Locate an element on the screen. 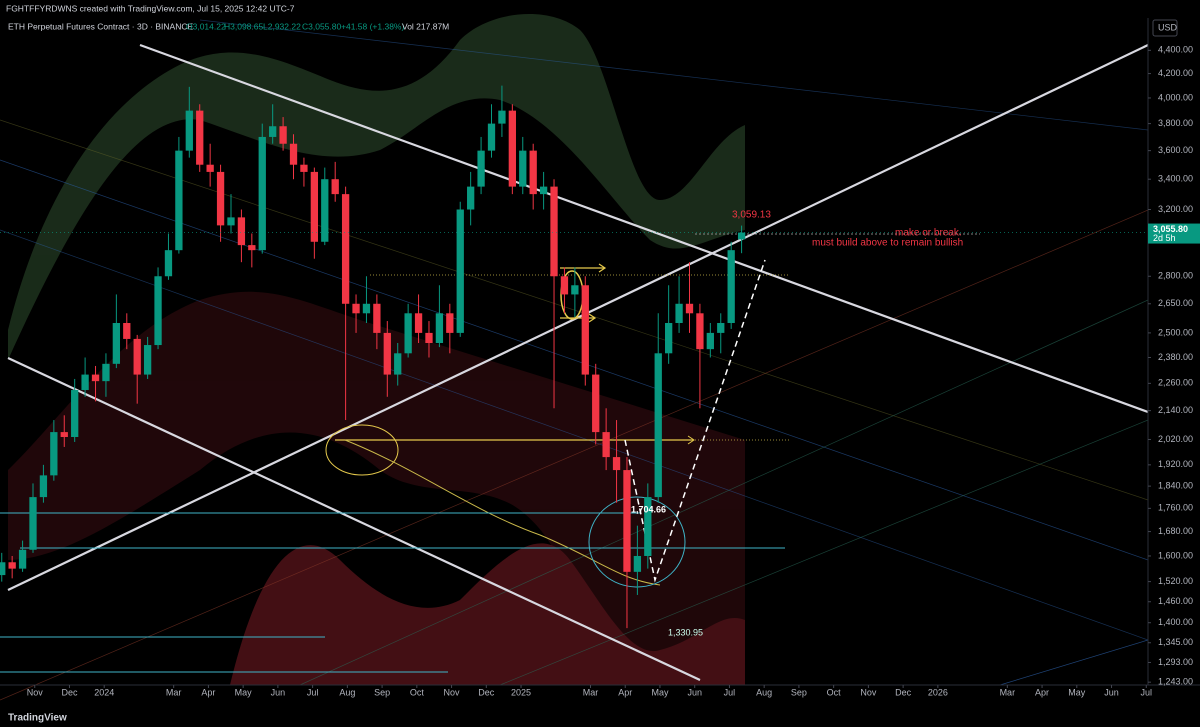 This screenshot has height=727, width=1200. y-tick-label: 2,380.00 is located at coordinates (1175, 357).